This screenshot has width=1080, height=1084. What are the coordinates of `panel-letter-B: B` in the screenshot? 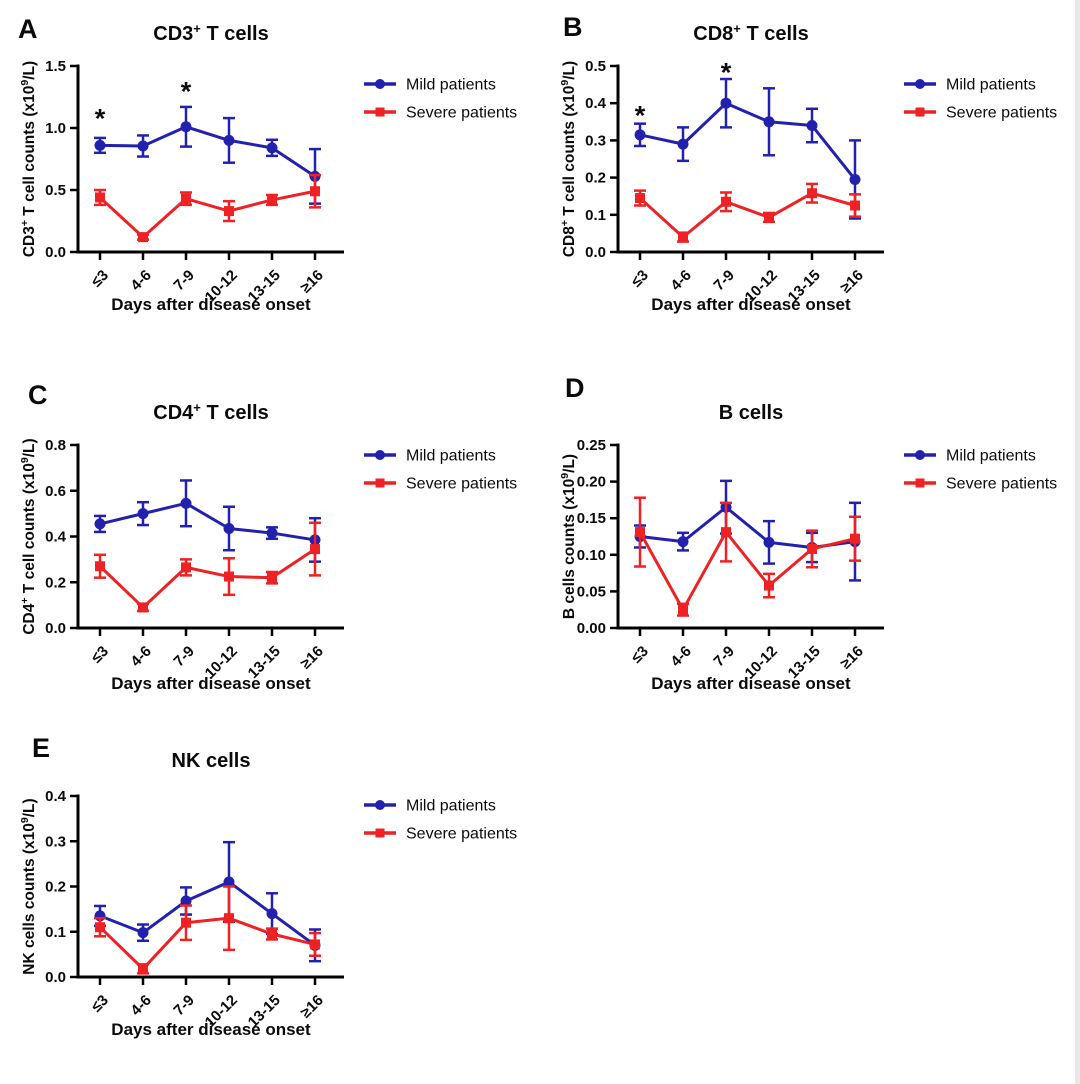 It's located at (573, 27).